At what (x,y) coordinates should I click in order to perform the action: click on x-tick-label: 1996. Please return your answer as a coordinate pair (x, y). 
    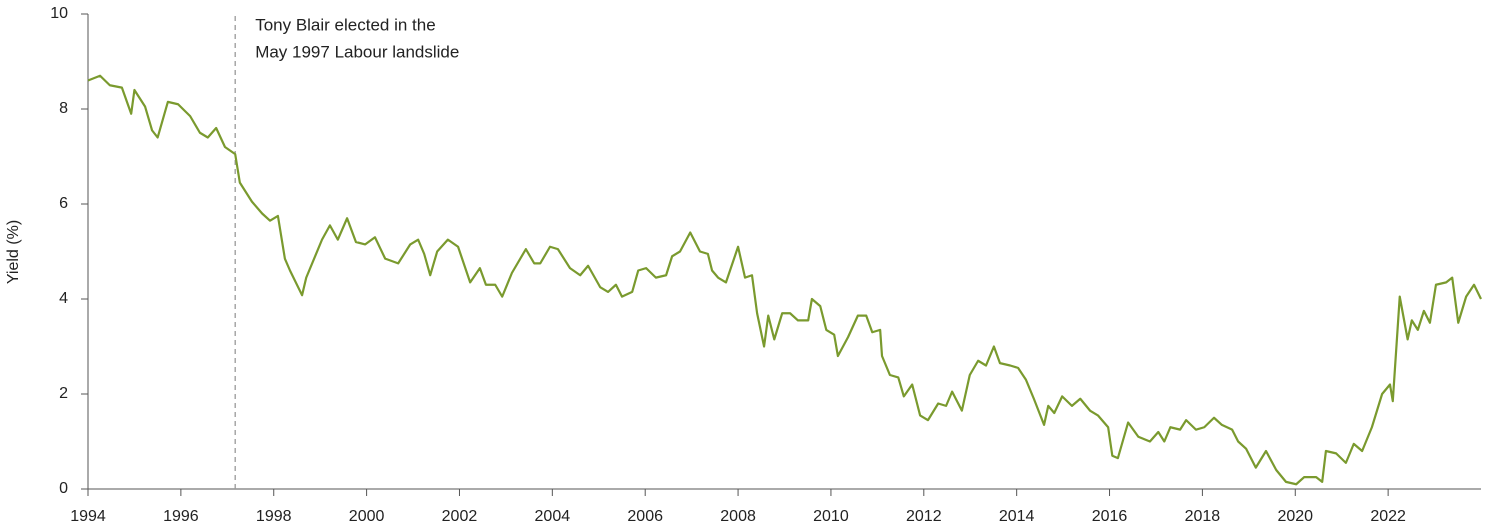
    Looking at the image, I should click on (181, 516).